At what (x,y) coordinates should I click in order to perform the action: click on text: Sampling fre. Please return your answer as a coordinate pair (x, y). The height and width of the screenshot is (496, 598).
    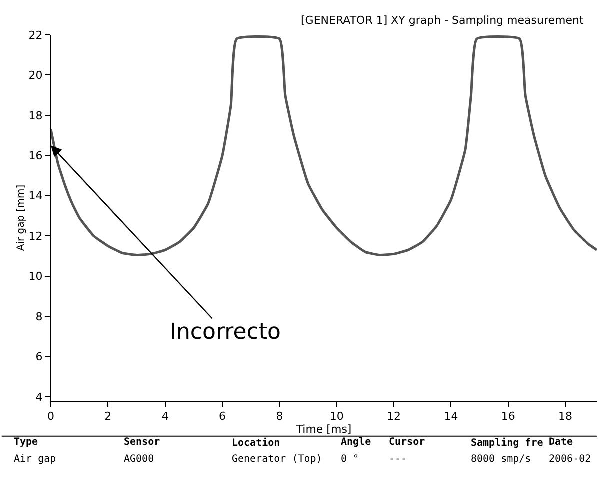
    Looking at the image, I should click on (507, 443).